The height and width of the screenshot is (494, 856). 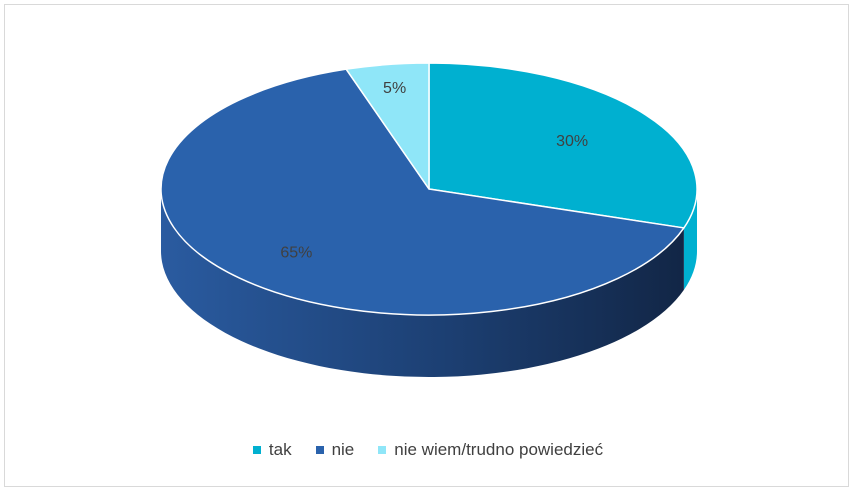 What do you see at coordinates (343, 449) in the screenshot?
I see `legend-label-nie: nie` at bounding box center [343, 449].